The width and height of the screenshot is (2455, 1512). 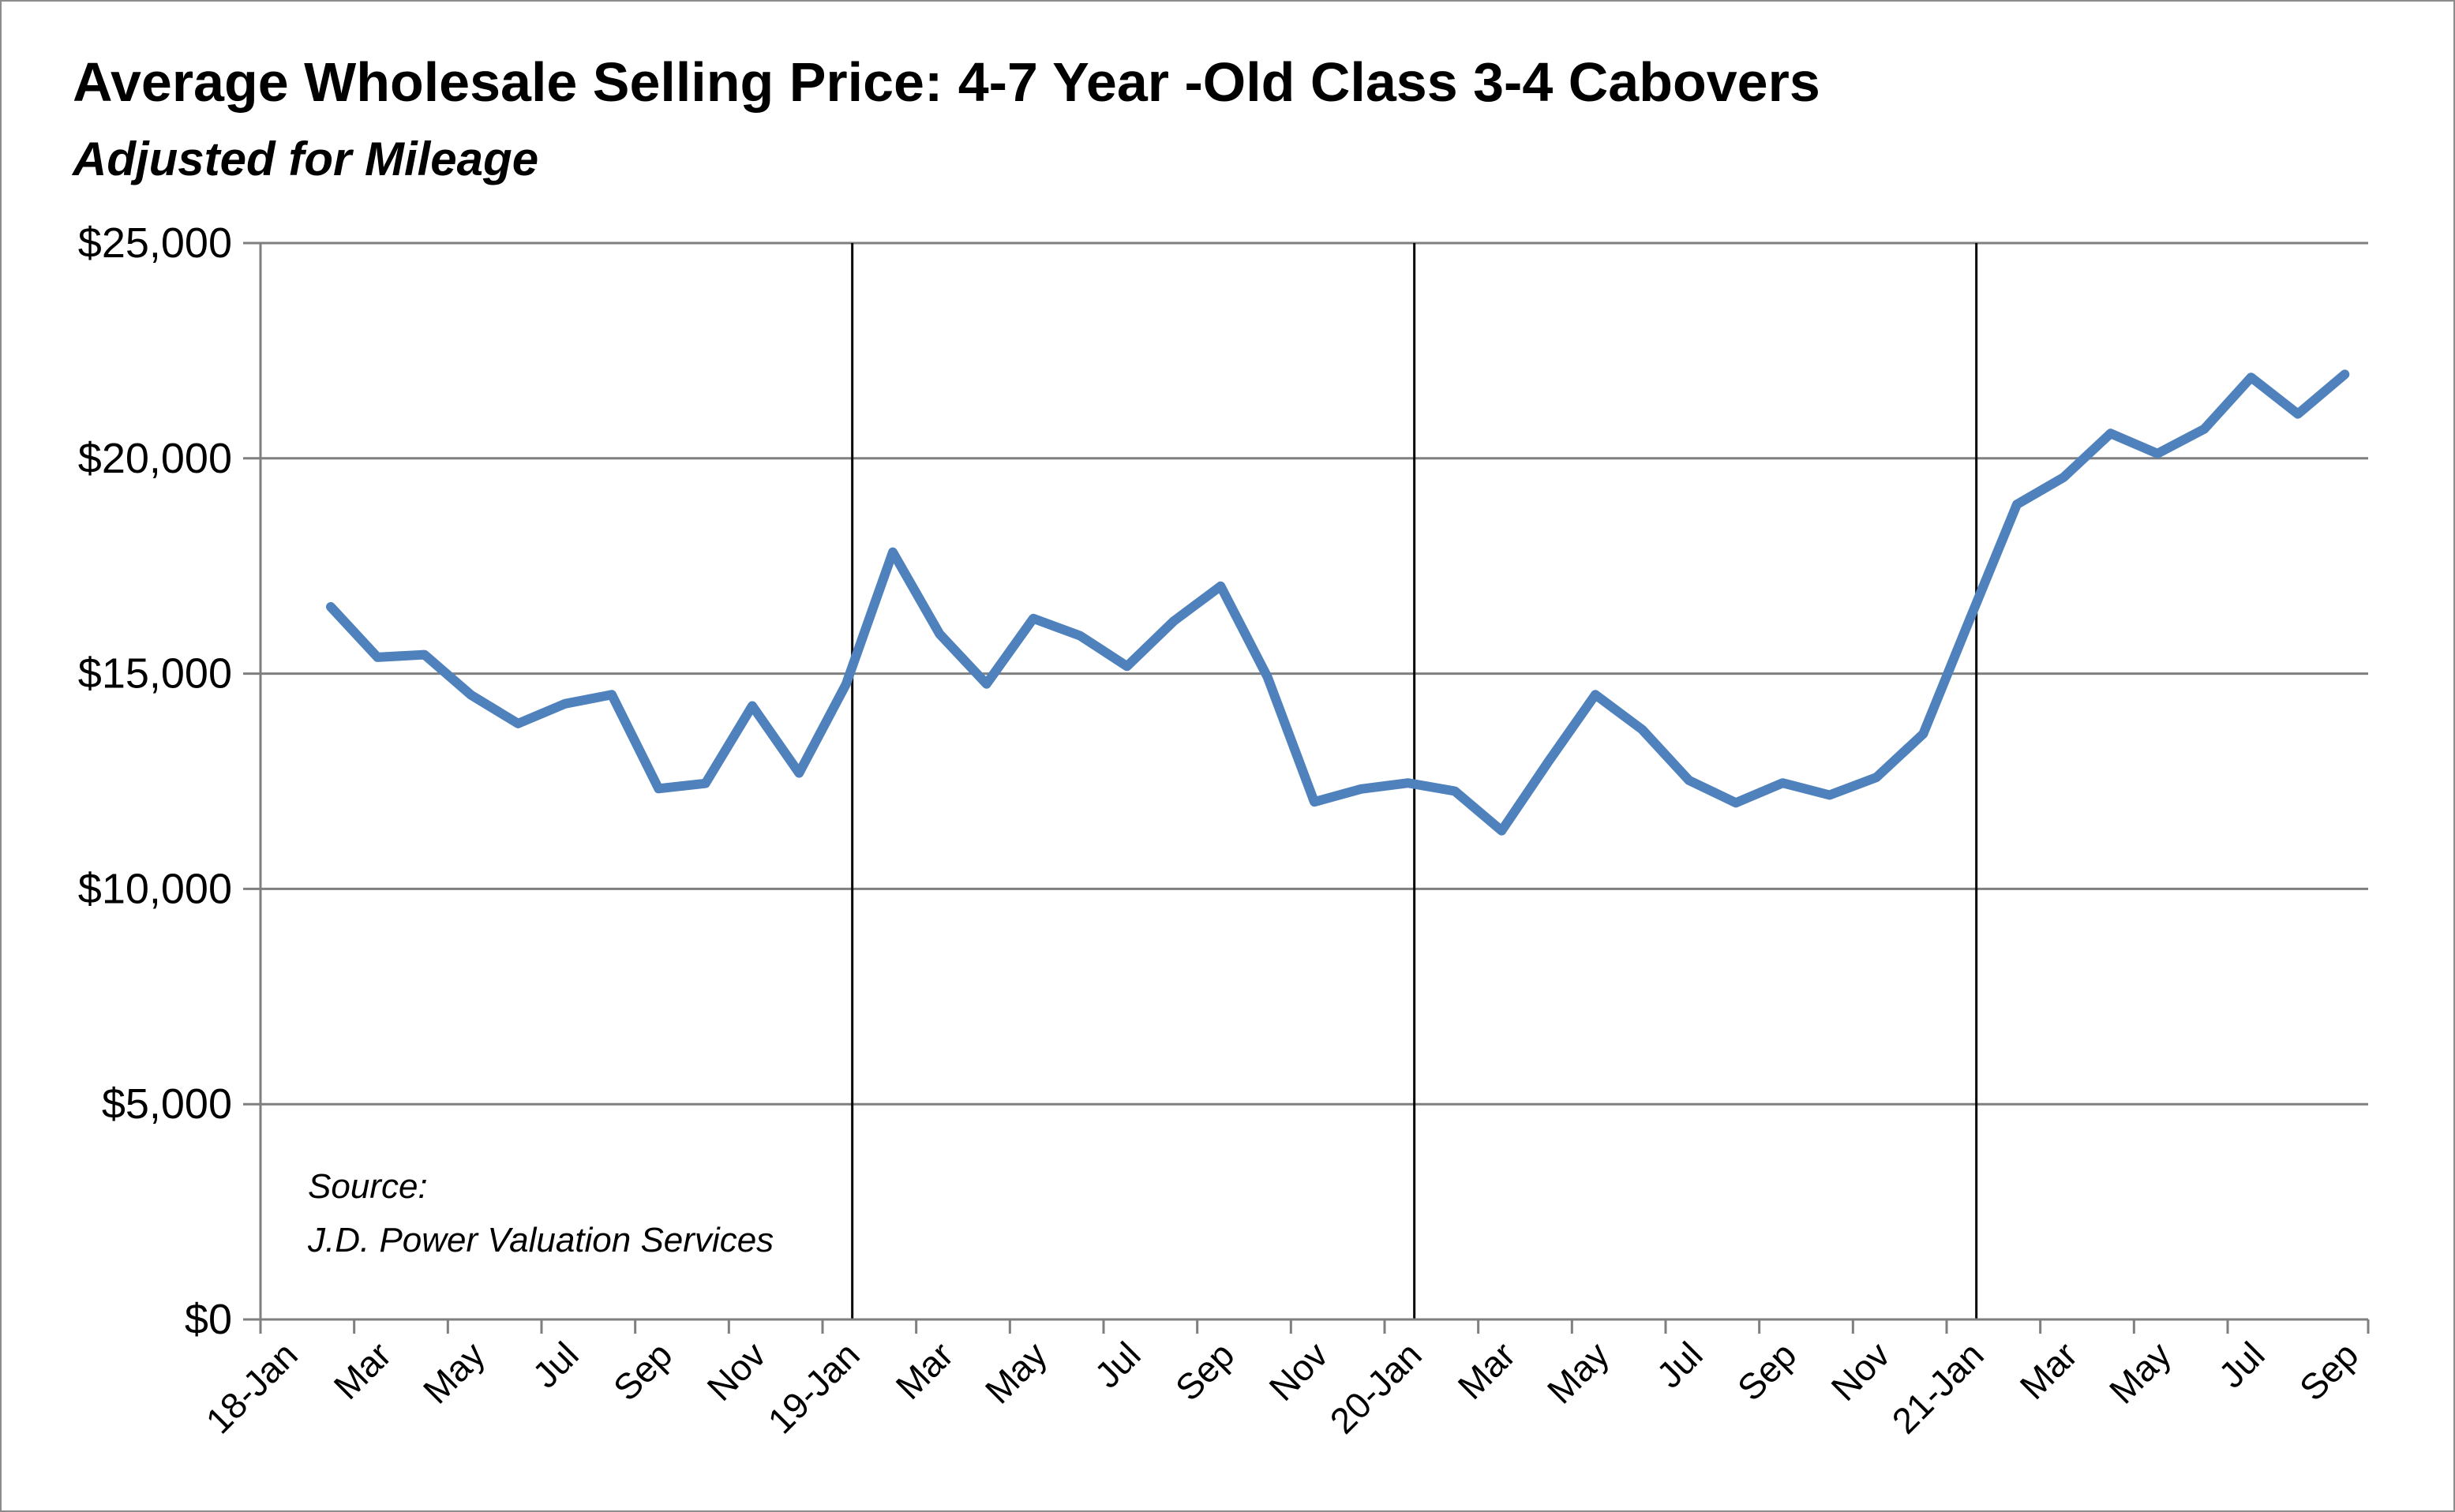 What do you see at coordinates (1016, 1373) in the screenshot?
I see `x-tick-label-8: May` at bounding box center [1016, 1373].